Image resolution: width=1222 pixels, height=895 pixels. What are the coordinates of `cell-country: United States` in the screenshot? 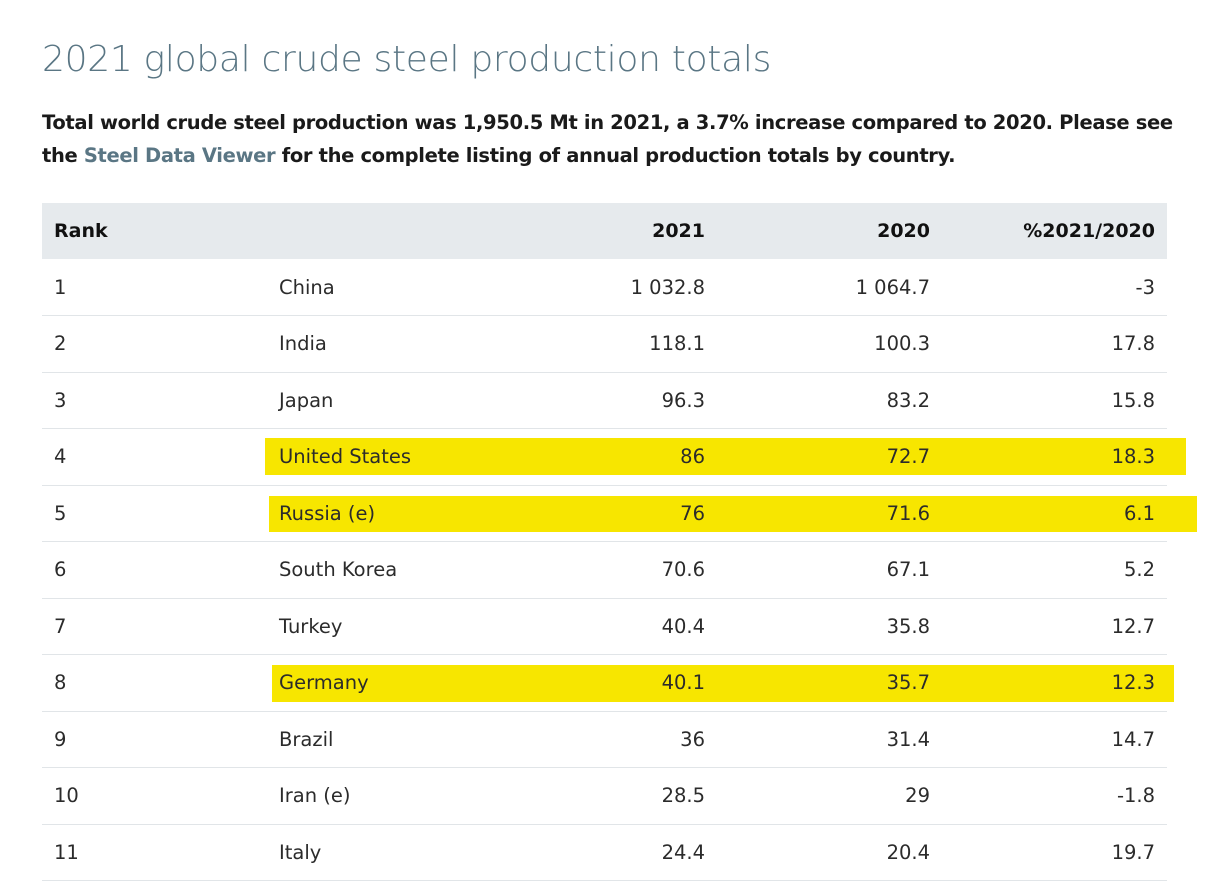 It's located at (345, 457).